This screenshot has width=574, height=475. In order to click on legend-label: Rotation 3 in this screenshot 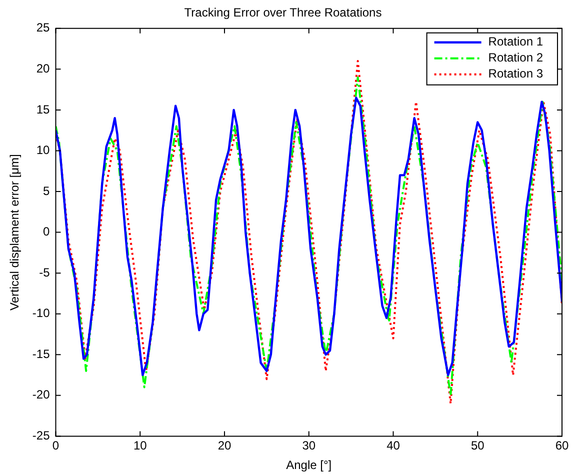, I will do `click(516, 73)`.